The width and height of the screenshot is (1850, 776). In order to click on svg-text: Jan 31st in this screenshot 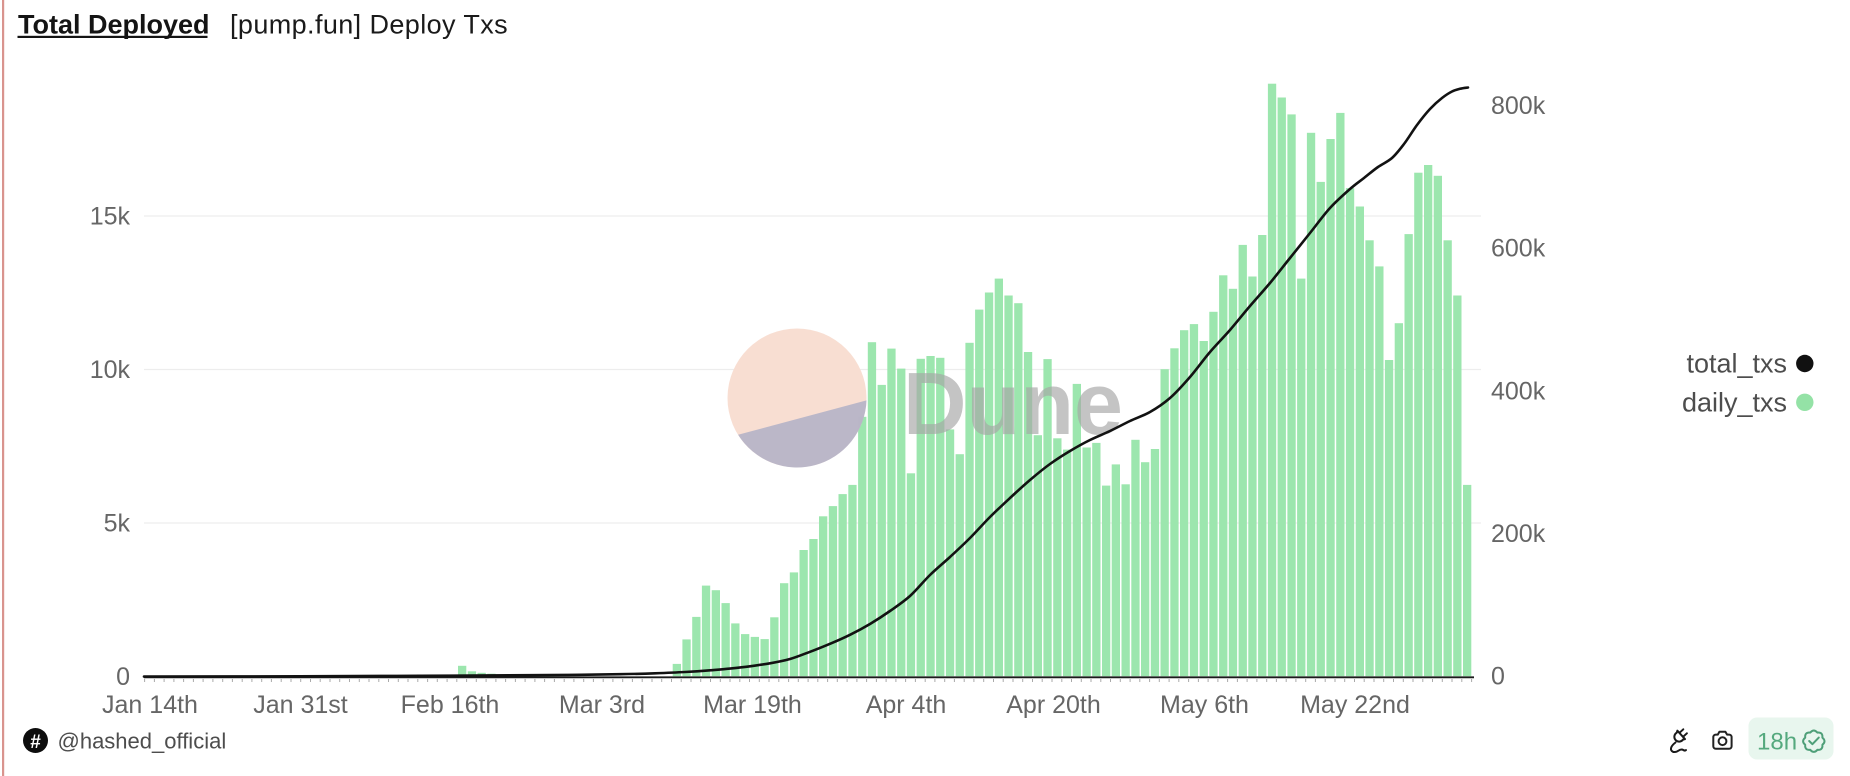, I will do `click(300, 705)`.